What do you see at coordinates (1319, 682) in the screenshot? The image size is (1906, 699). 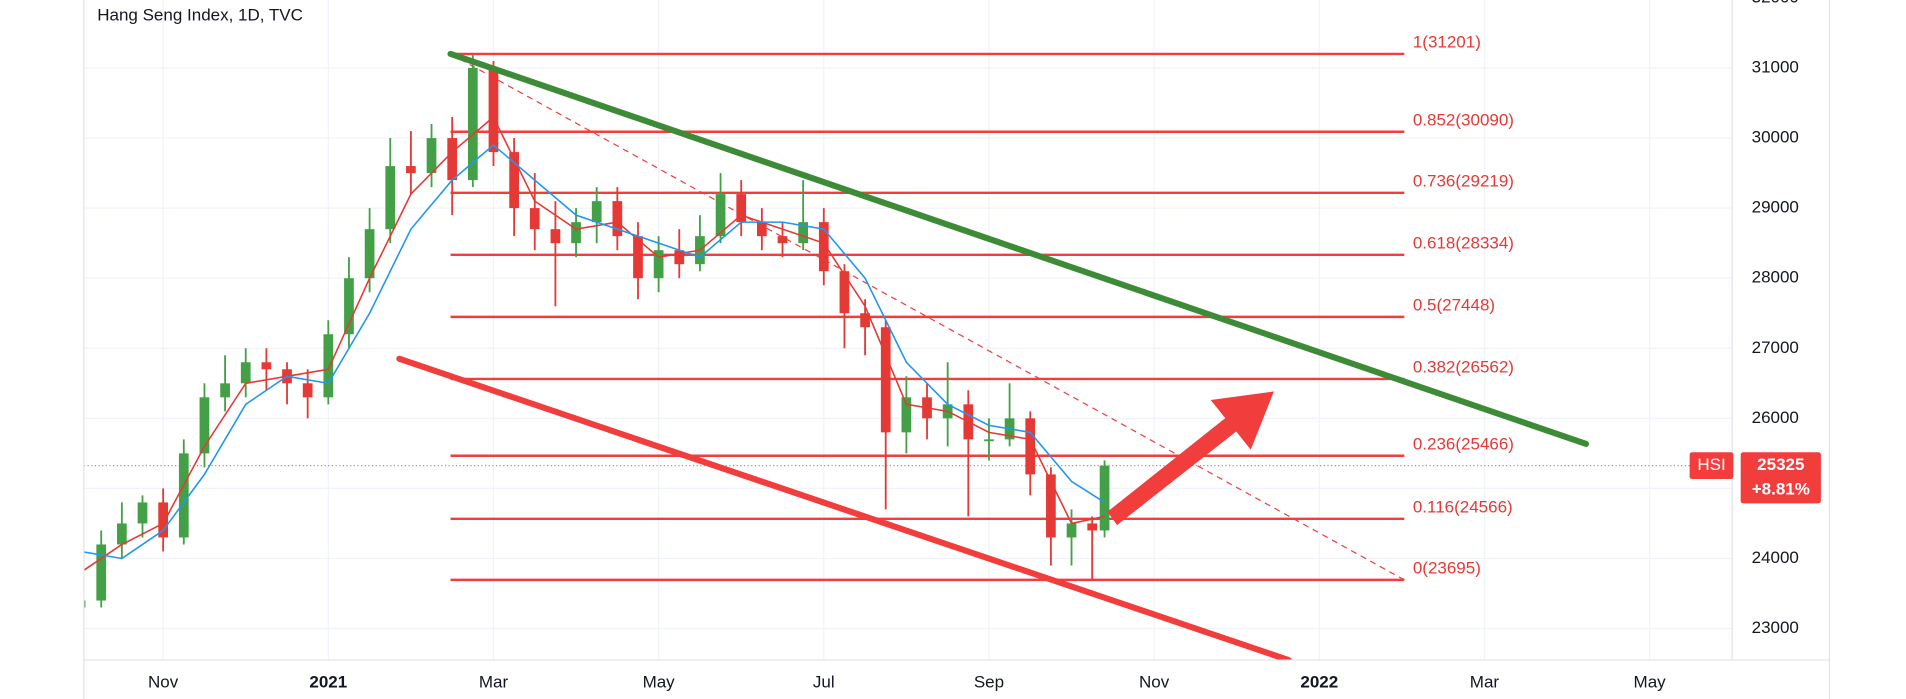 I see `x-tick-label: 2022` at bounding box center [1319, 682].